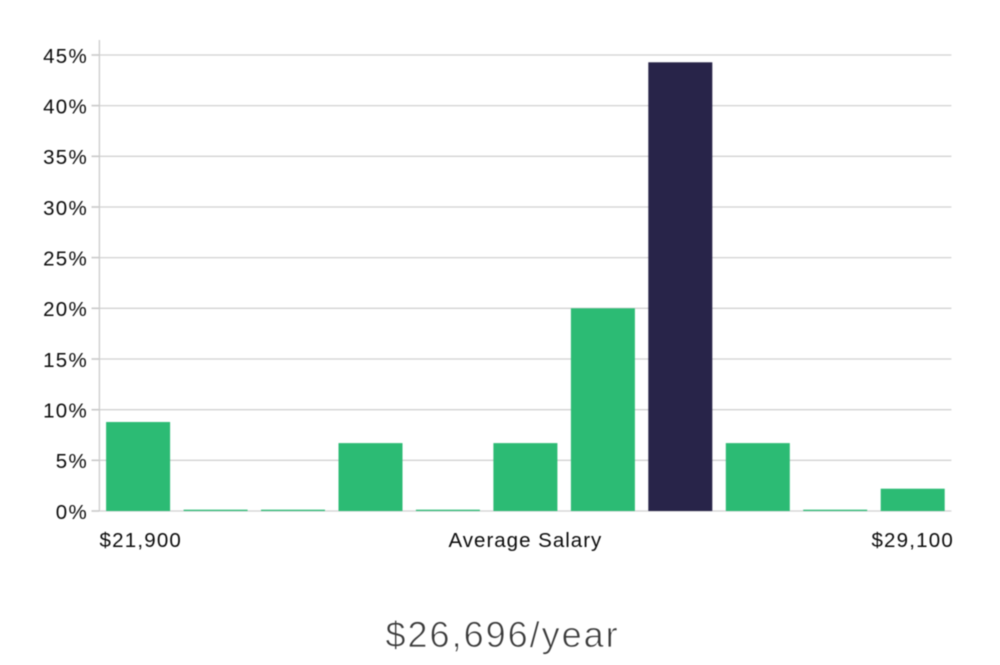 This screenshot has height=665, width=1000. I want to click on svg-text: 40%, so click(65, 106).